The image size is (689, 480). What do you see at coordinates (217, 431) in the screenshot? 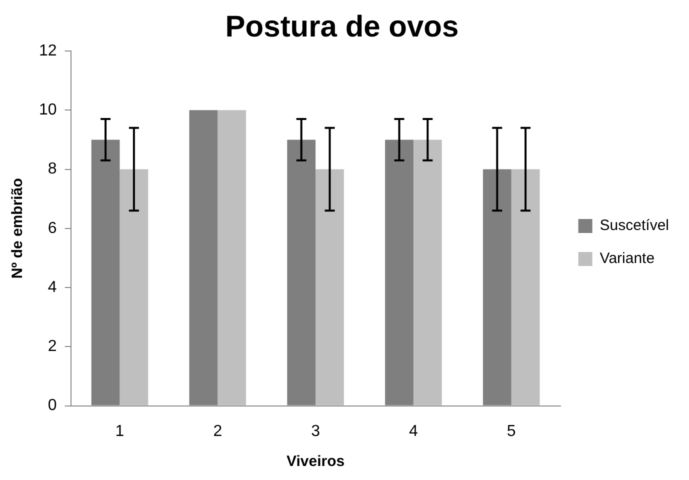
I see `x-tick-label: 2` at bounding box center [217, 431].